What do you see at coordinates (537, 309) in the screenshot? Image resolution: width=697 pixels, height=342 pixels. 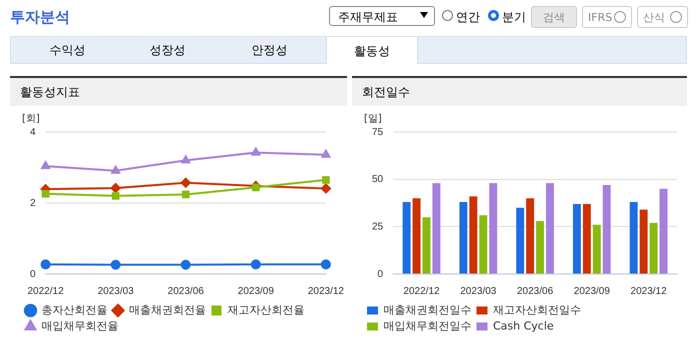 I see `legend-label: 재고자산회전일수` at bounding box center [537, 309].